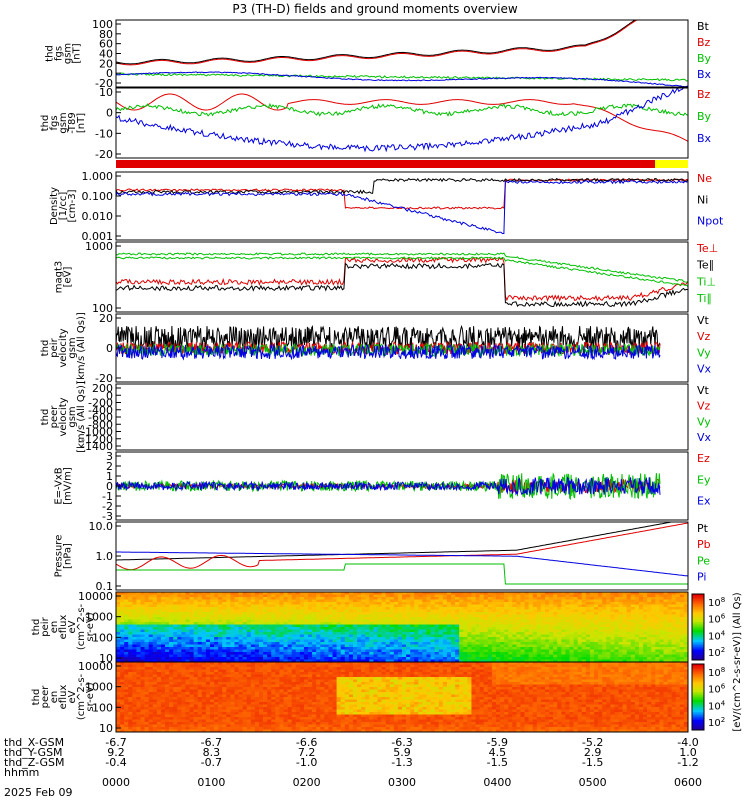 Image resolution: width=750 pixels, height=800 pixels. What do you see at coordinates (717, 619) in the screenshot?
I see `colorbar-tick: 10⁶` at bounding box center [717, 619].